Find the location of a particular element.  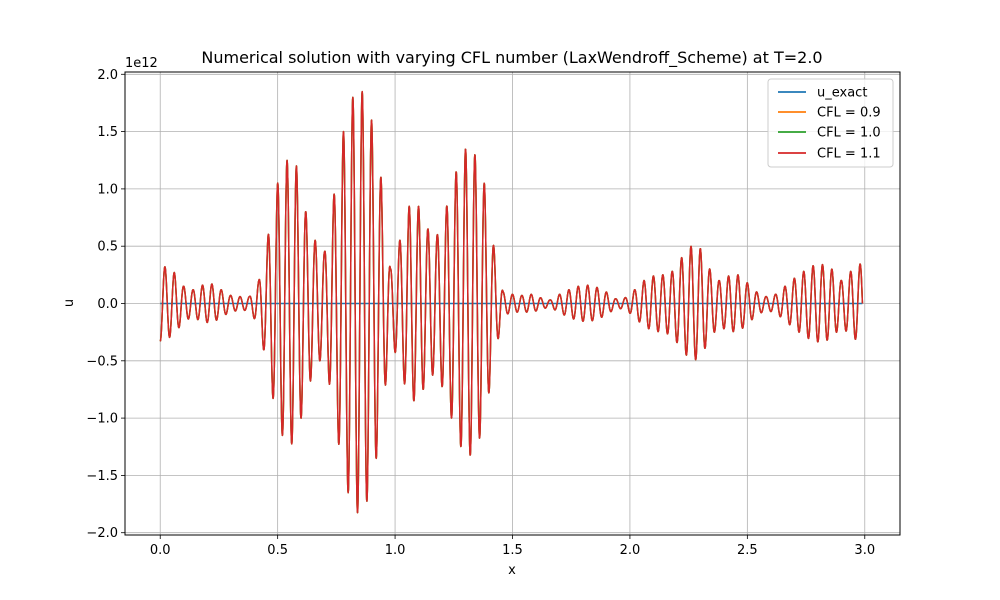

x-tick-label: 0.0 is located at coordinates (160, 550).